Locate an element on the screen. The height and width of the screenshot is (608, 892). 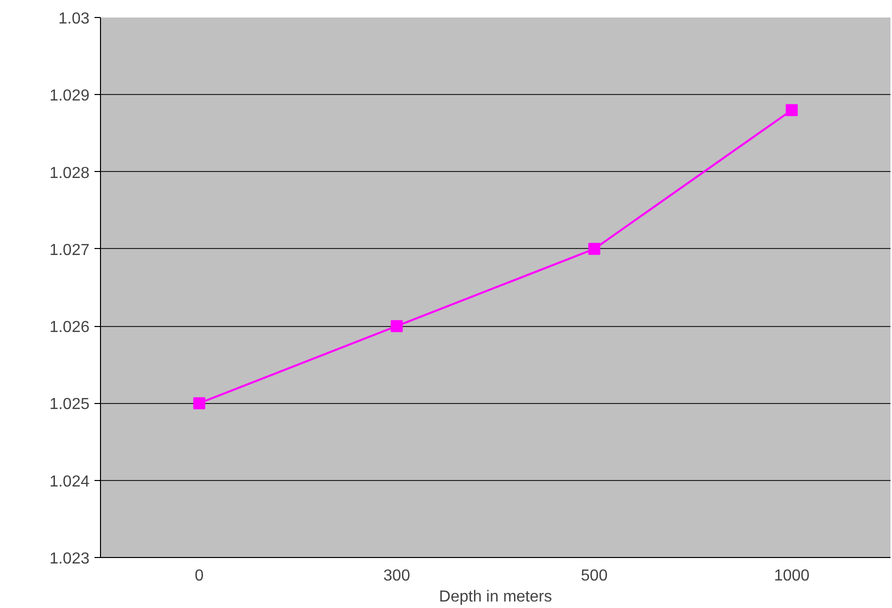
y-tick-label: 1.026 is located at coordinates (69, 327).